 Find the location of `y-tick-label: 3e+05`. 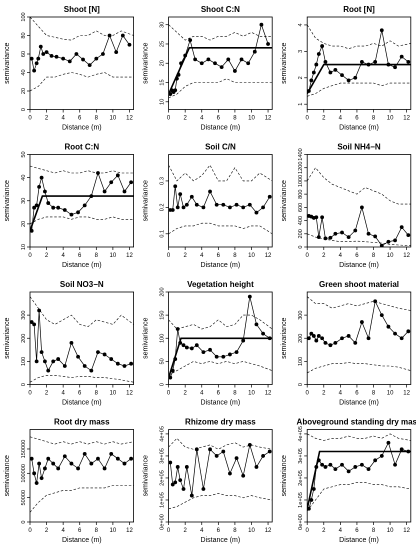

y-tick-label: 3e+05 is located at coordinates (301, 456).